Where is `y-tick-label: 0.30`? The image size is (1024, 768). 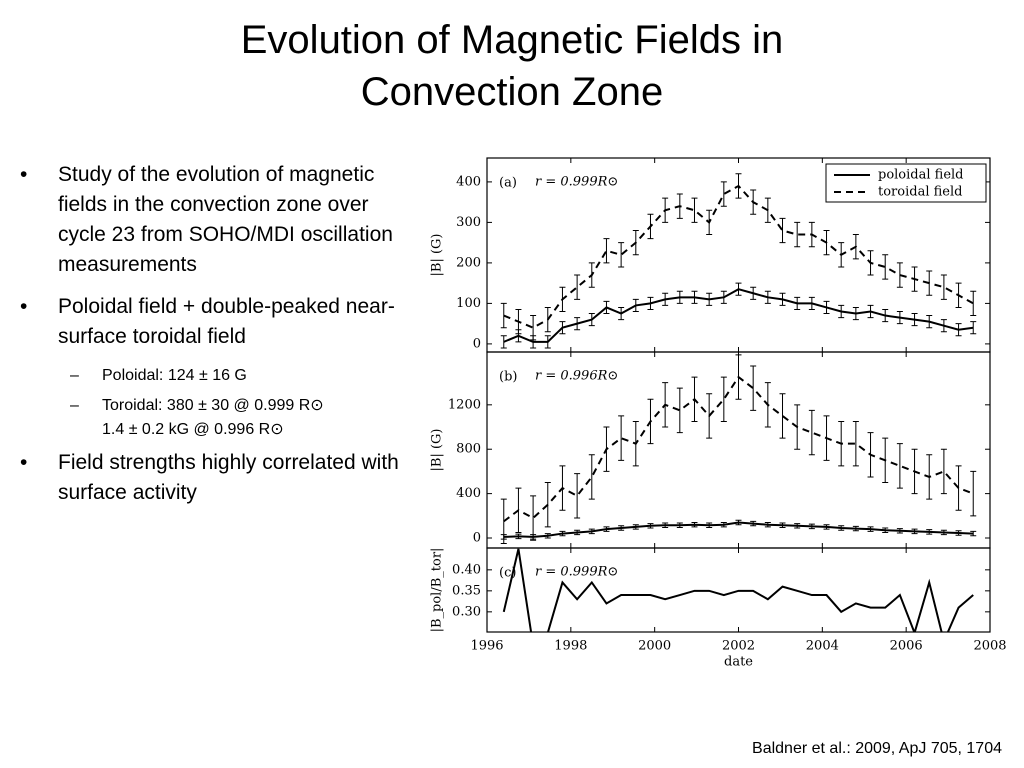
y-tick-label: 0.30 is located at coordinates (466, 611).